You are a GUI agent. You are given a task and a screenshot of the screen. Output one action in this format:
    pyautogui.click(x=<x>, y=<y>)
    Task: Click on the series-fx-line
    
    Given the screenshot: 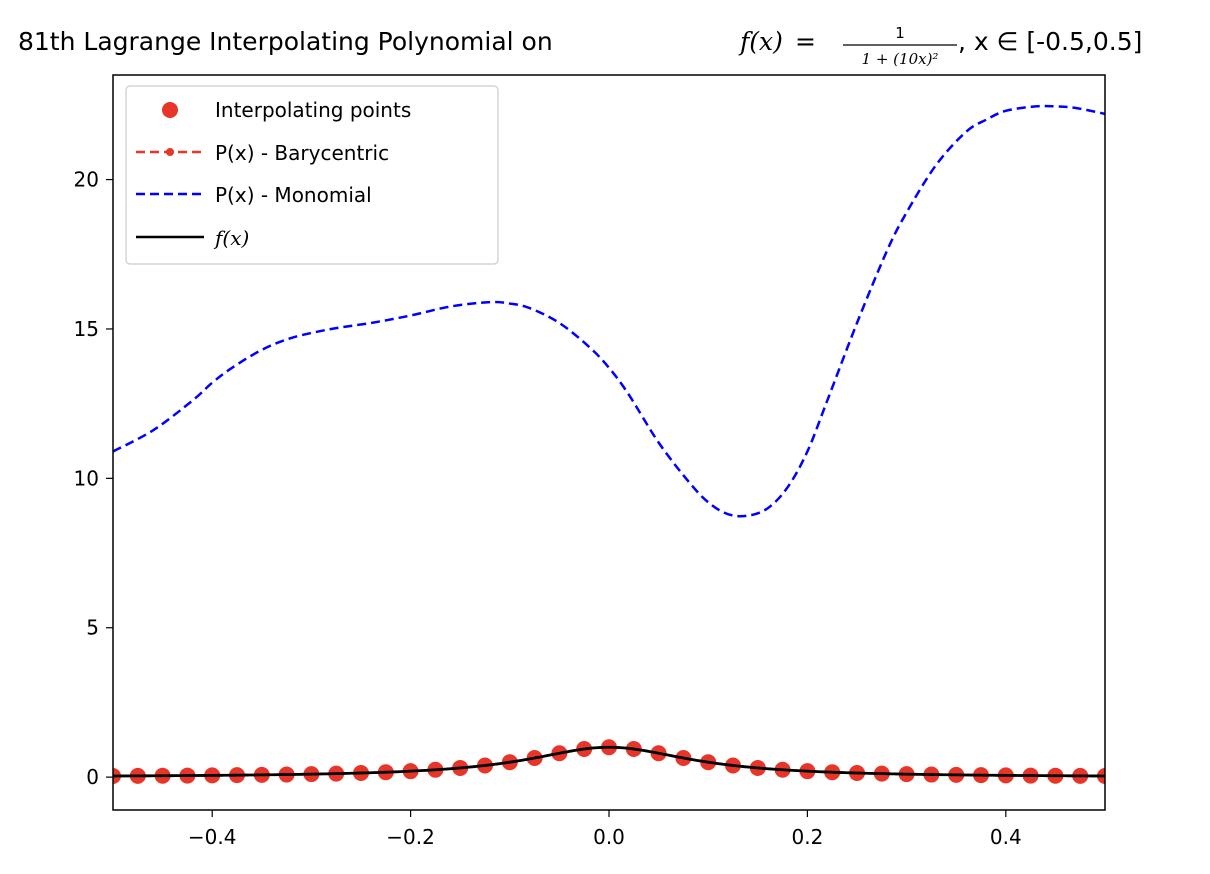 What is the action you would take?
    pyautogui.click(x=609, y=761)
    